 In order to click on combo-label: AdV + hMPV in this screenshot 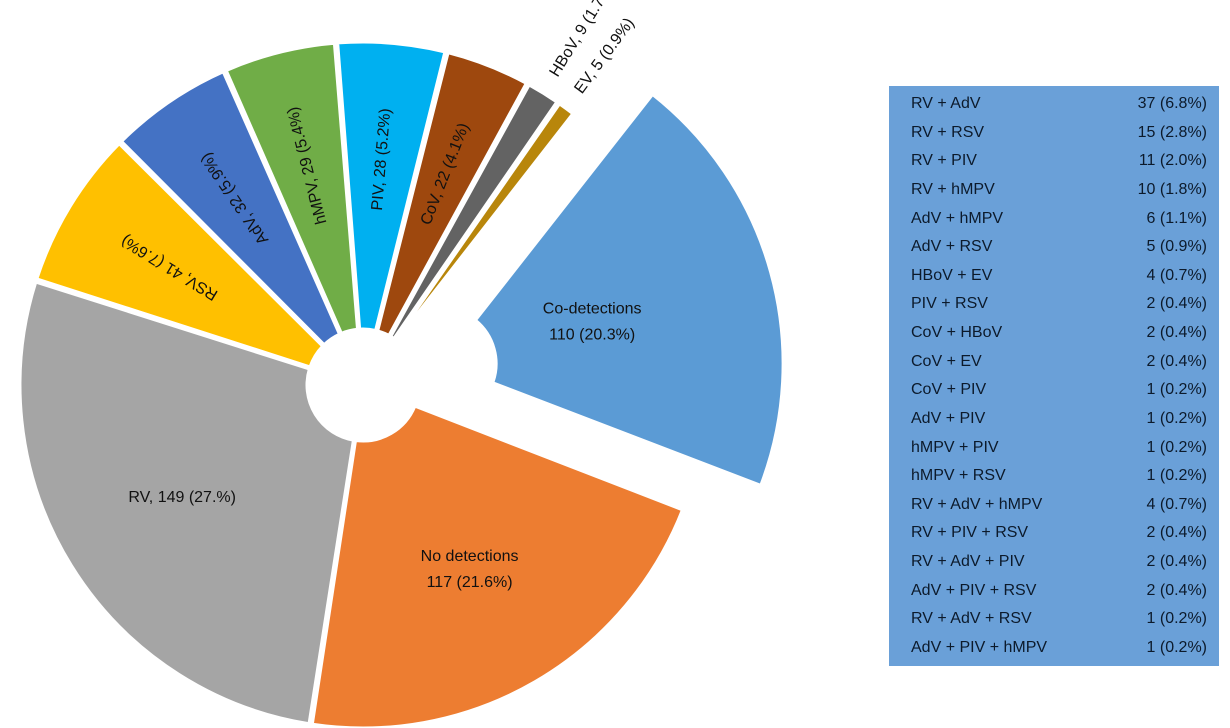, I will do `click(957, 218)`.